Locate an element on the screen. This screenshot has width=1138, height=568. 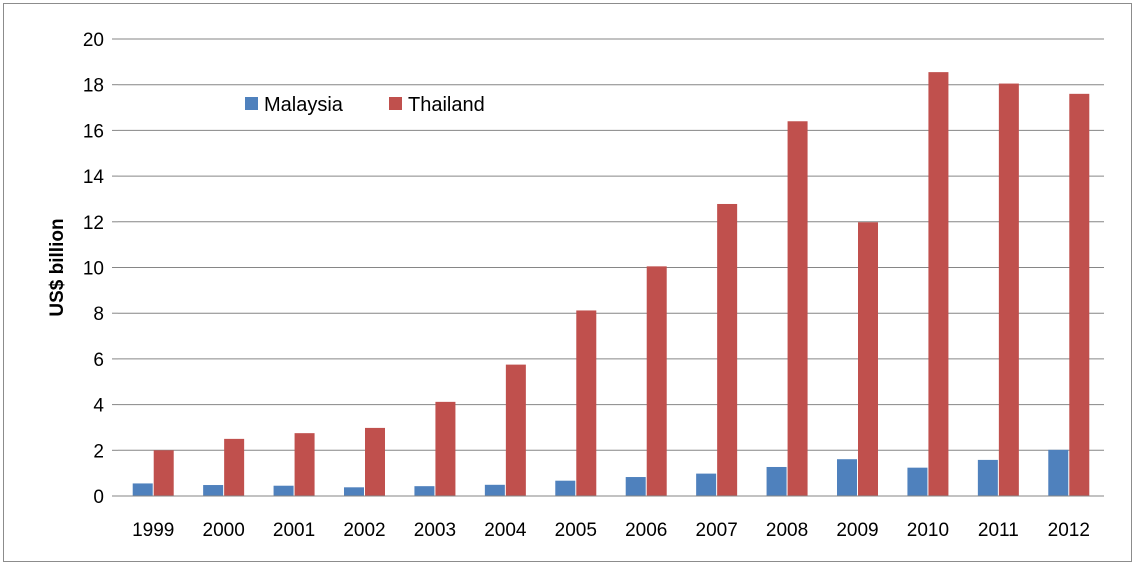
y-tick-label: 10 is located at coordinates (93, 269).